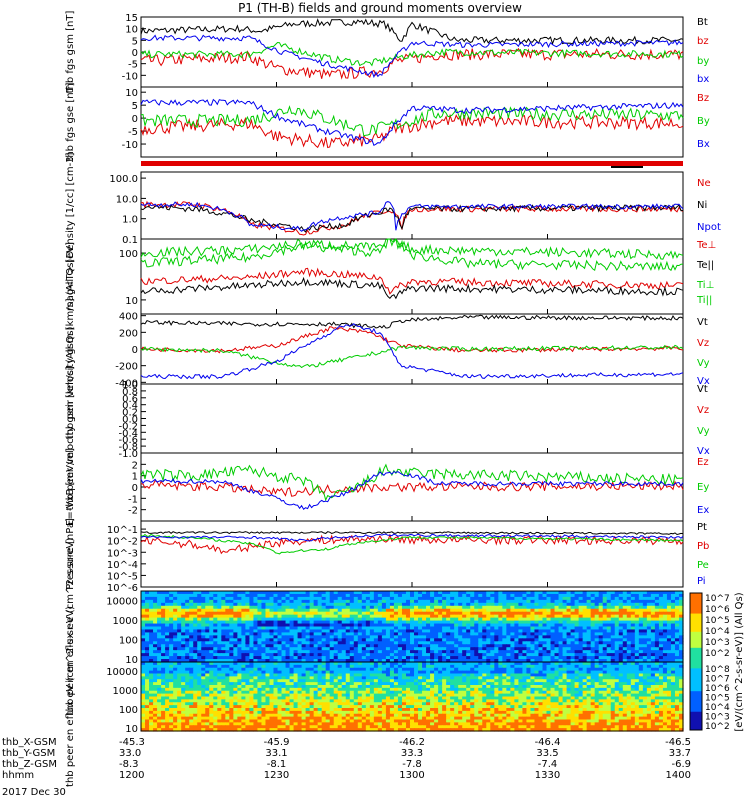  What do you see at coordinates (135, 53) in the screenshot?
I see `y-tick-label: 0` at bounding box center [135, 53].